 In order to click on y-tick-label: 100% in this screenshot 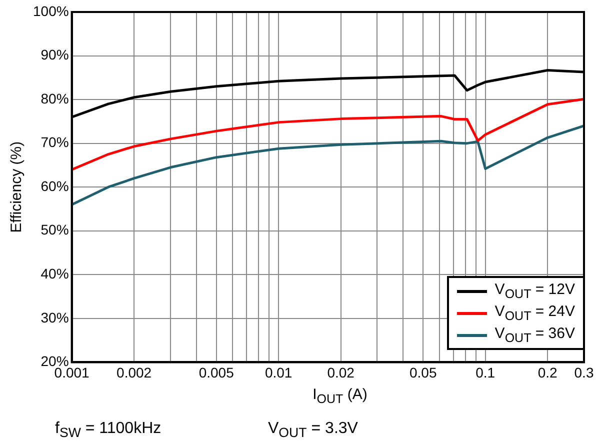, I will do `click(50, 10)`.